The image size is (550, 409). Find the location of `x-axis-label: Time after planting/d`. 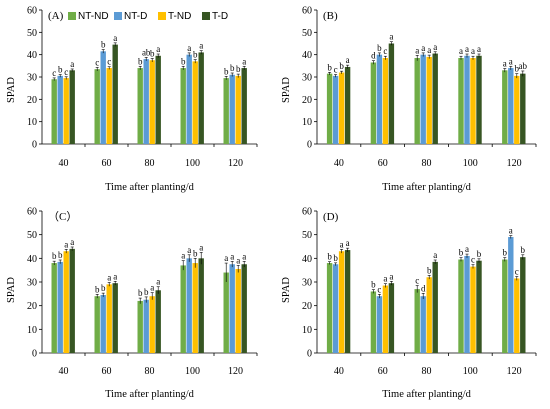

x-axis-label: Time after planting/d is located at coordinates (150, 394).